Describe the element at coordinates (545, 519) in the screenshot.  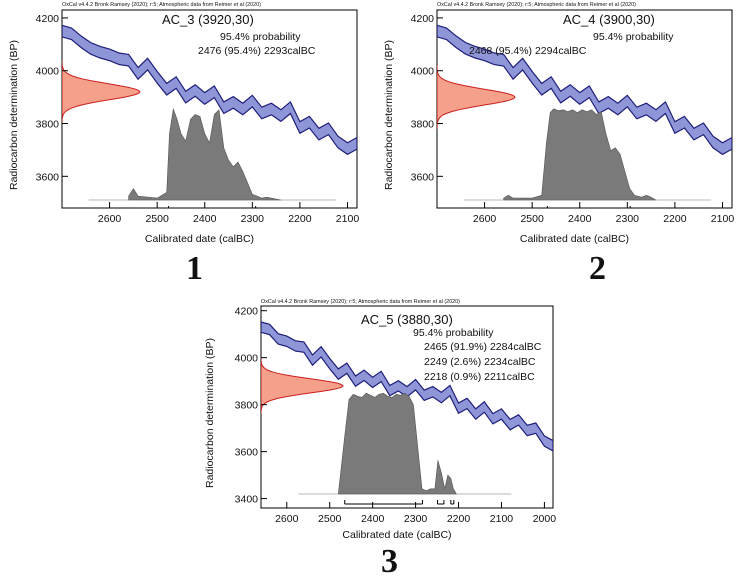
I see `x-tick-label: 2000` at that location.